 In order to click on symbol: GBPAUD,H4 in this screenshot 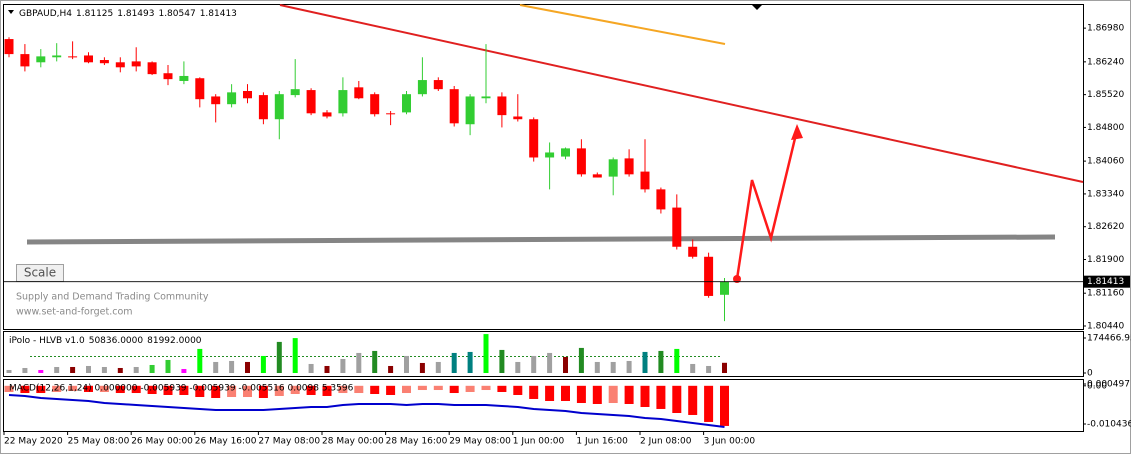, I will do `click(45, 14)`.